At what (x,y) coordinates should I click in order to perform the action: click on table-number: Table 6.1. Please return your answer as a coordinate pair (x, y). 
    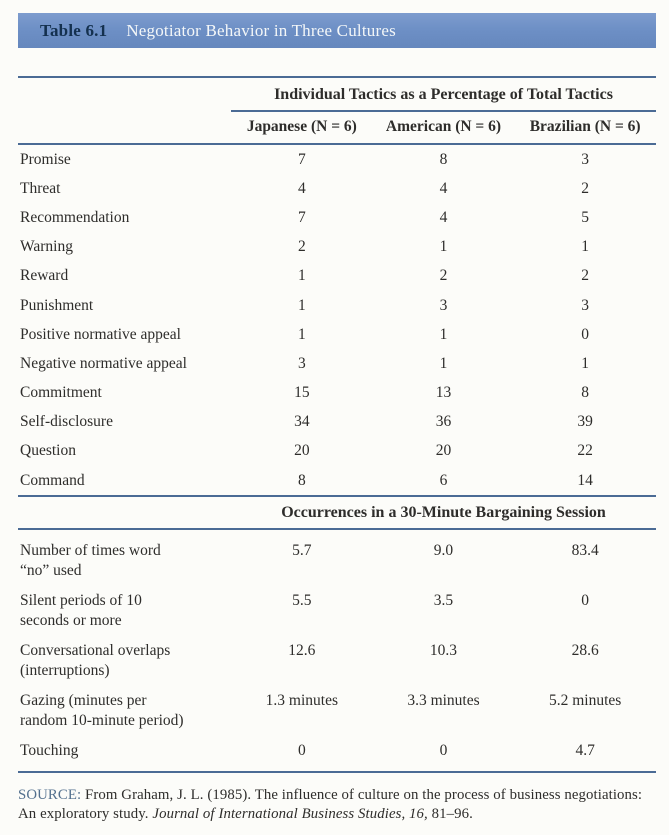
    Looking at the image, I should click on (74, 30).